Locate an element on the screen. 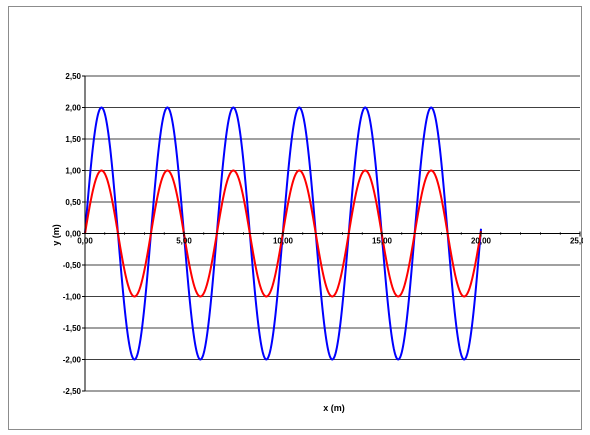  y-tick-label: -2,50 is located at coordinates (72, 391).